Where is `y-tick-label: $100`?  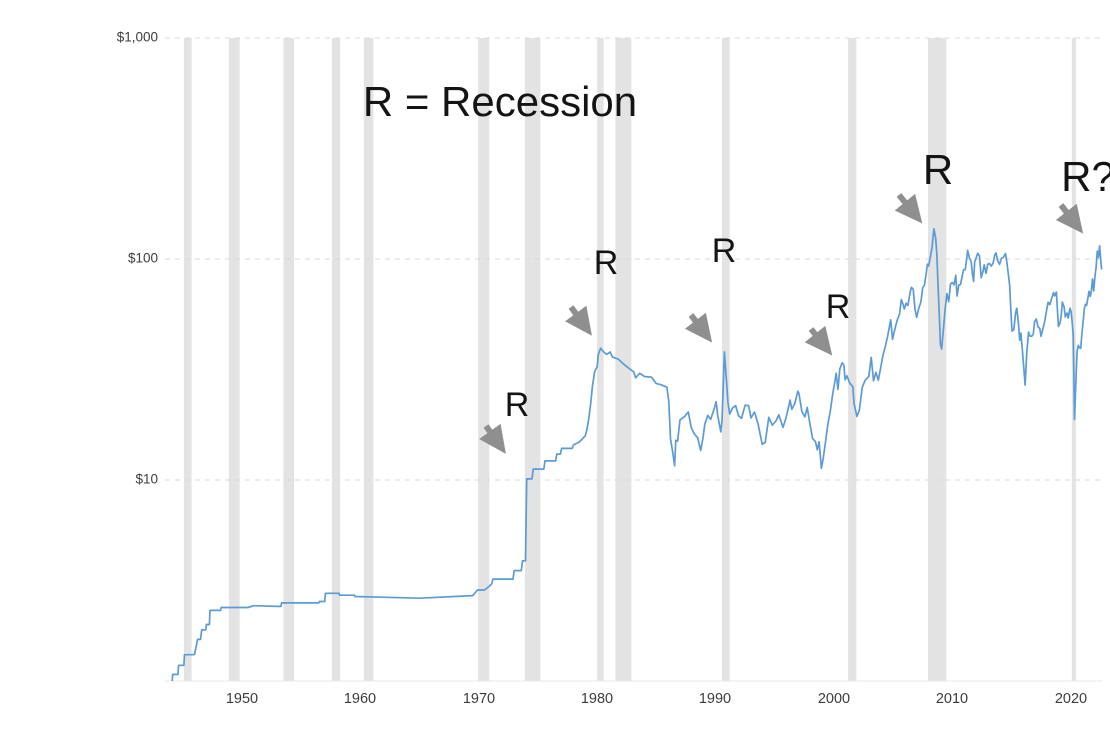
y-tick-label: $100 is located at coordinates (143, 258).